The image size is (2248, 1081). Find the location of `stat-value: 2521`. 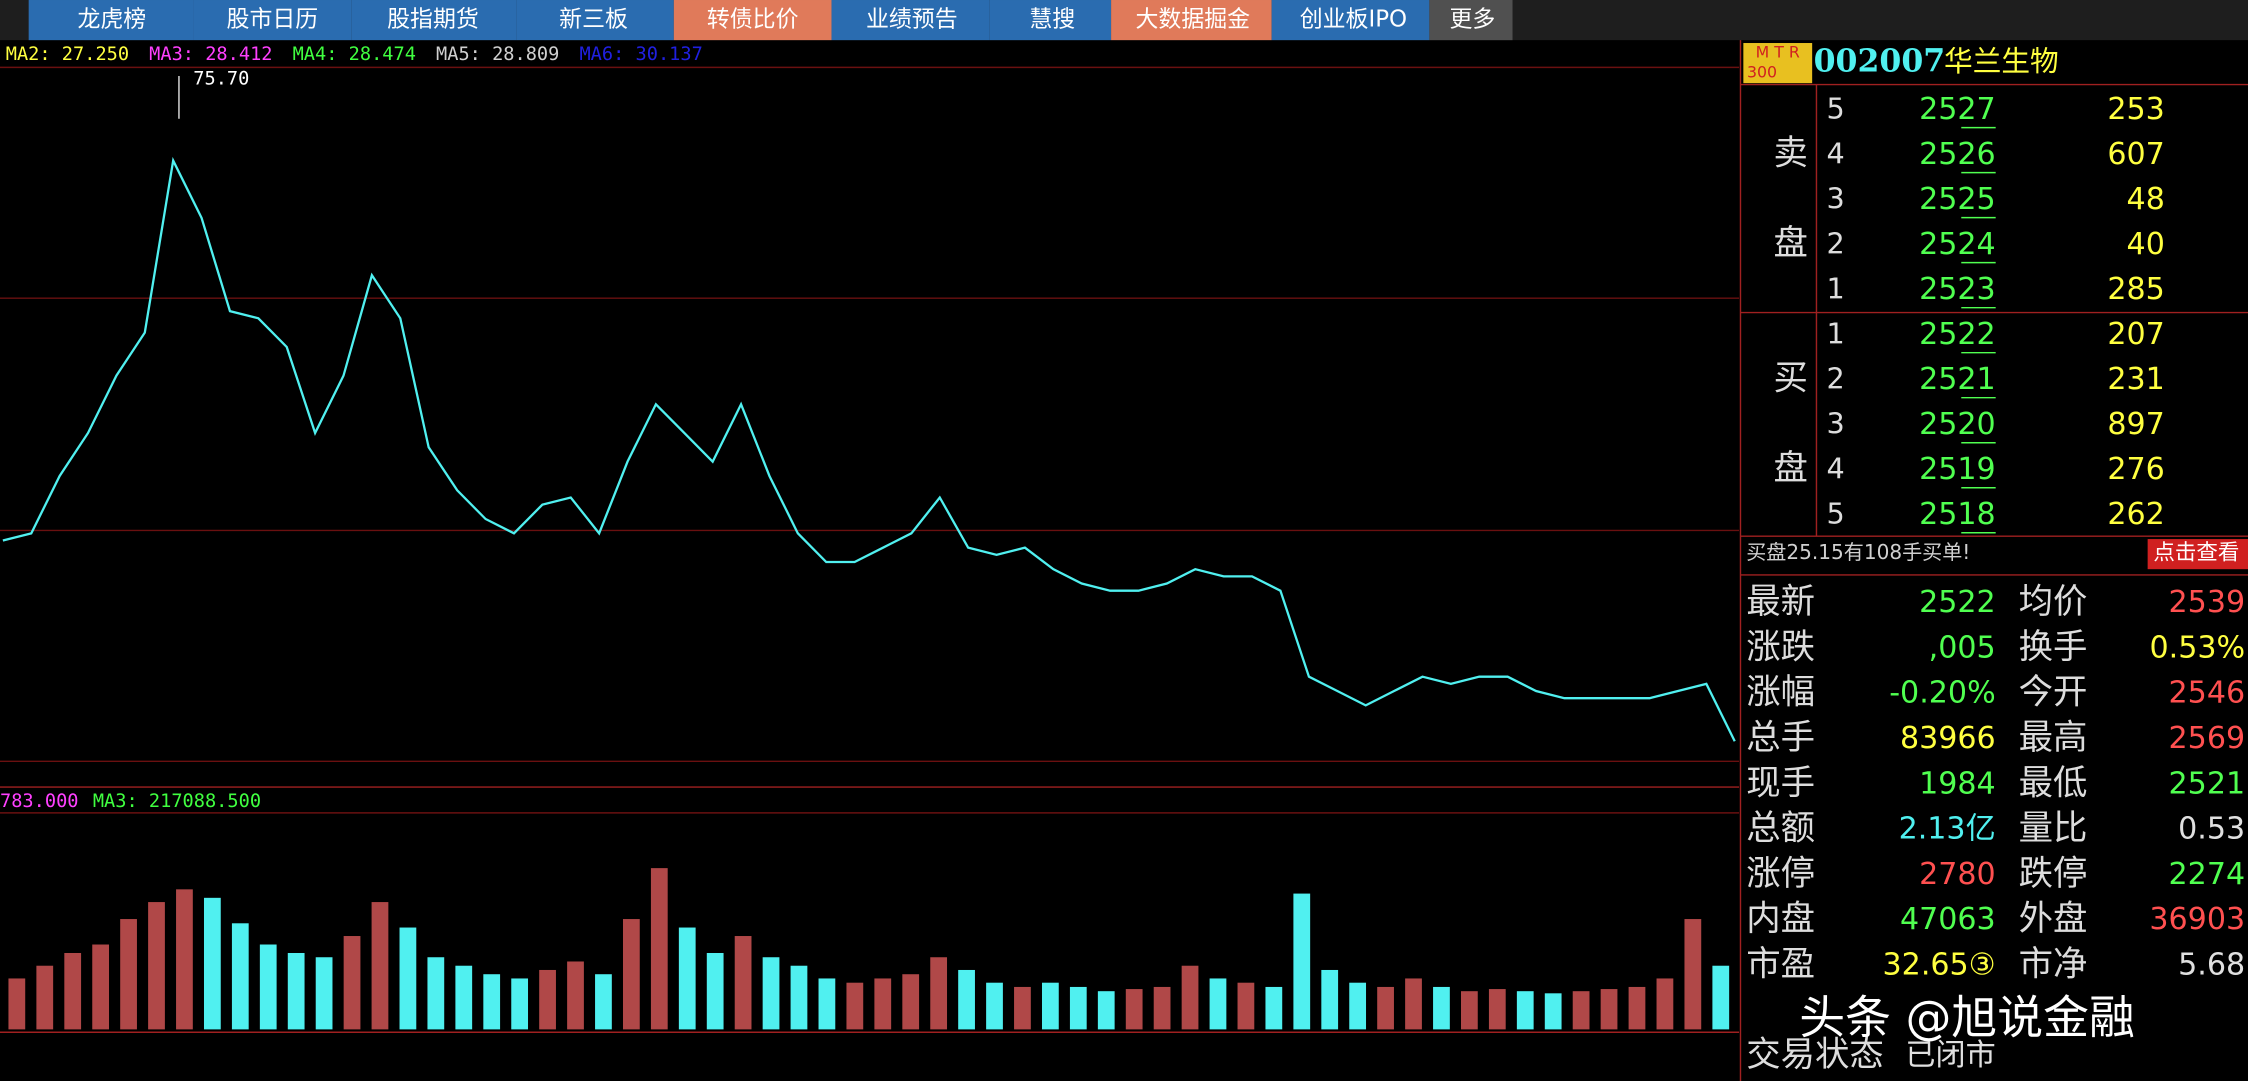

stat-value: 2521 is located at coordinates (2207, 783).